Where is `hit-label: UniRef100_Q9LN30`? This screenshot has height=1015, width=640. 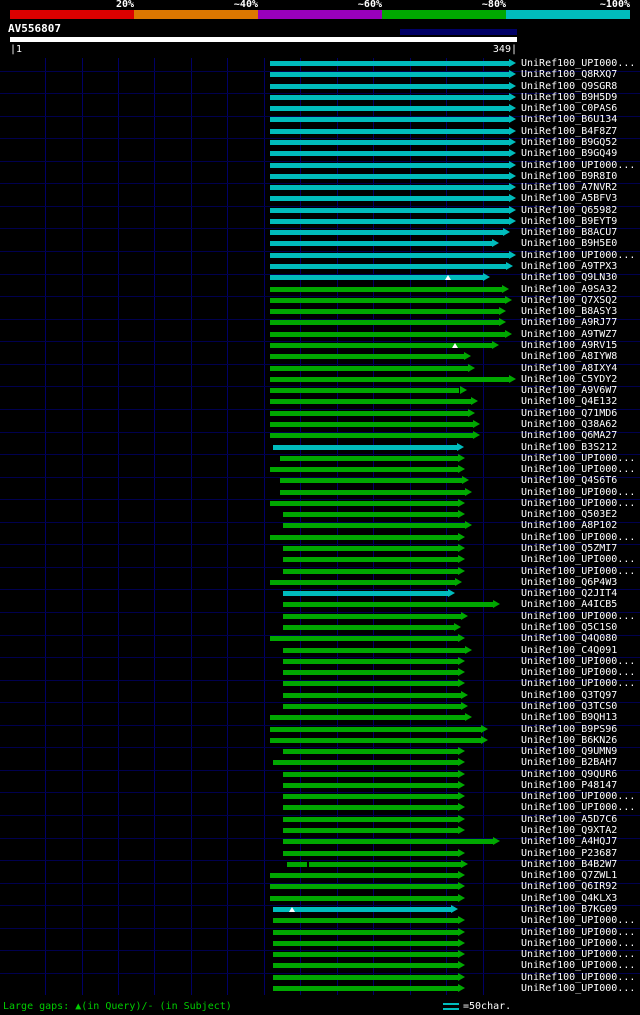
hit-label: UniRef100_Q9LN30 is located at coordinates (569, 278).